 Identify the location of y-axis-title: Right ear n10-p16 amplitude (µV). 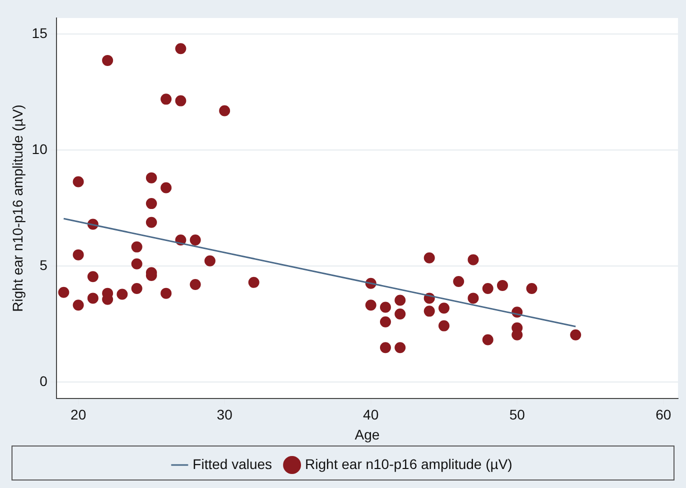
(17, 208).